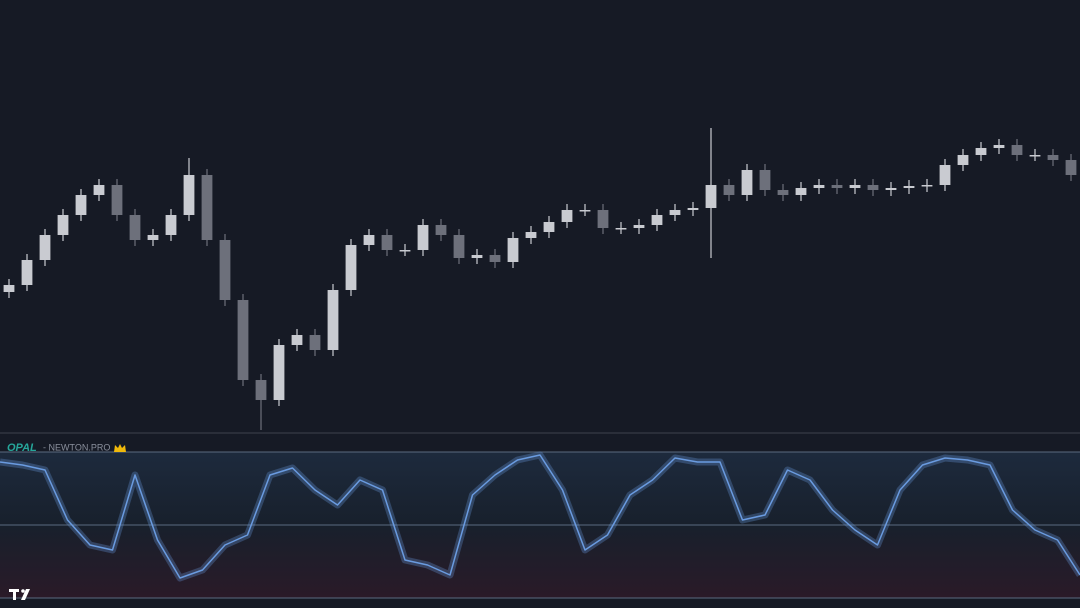 Image resolution: width=1080 pixels, height=608 pixels. What do you see at coordinates (76, 447) in the screenshot?
I see `indicator-source: - NEWTON.PRO` at bounding box center [76, 447].